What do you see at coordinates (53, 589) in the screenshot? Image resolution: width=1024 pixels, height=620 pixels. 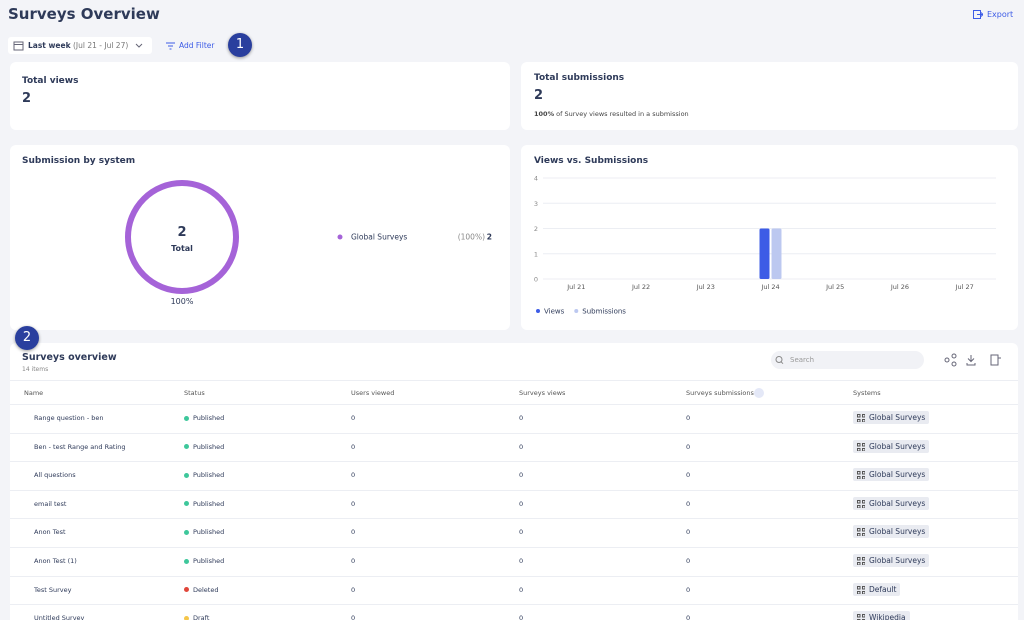 I see `survey-name: Test Survey` at bounding box center [53, 589].